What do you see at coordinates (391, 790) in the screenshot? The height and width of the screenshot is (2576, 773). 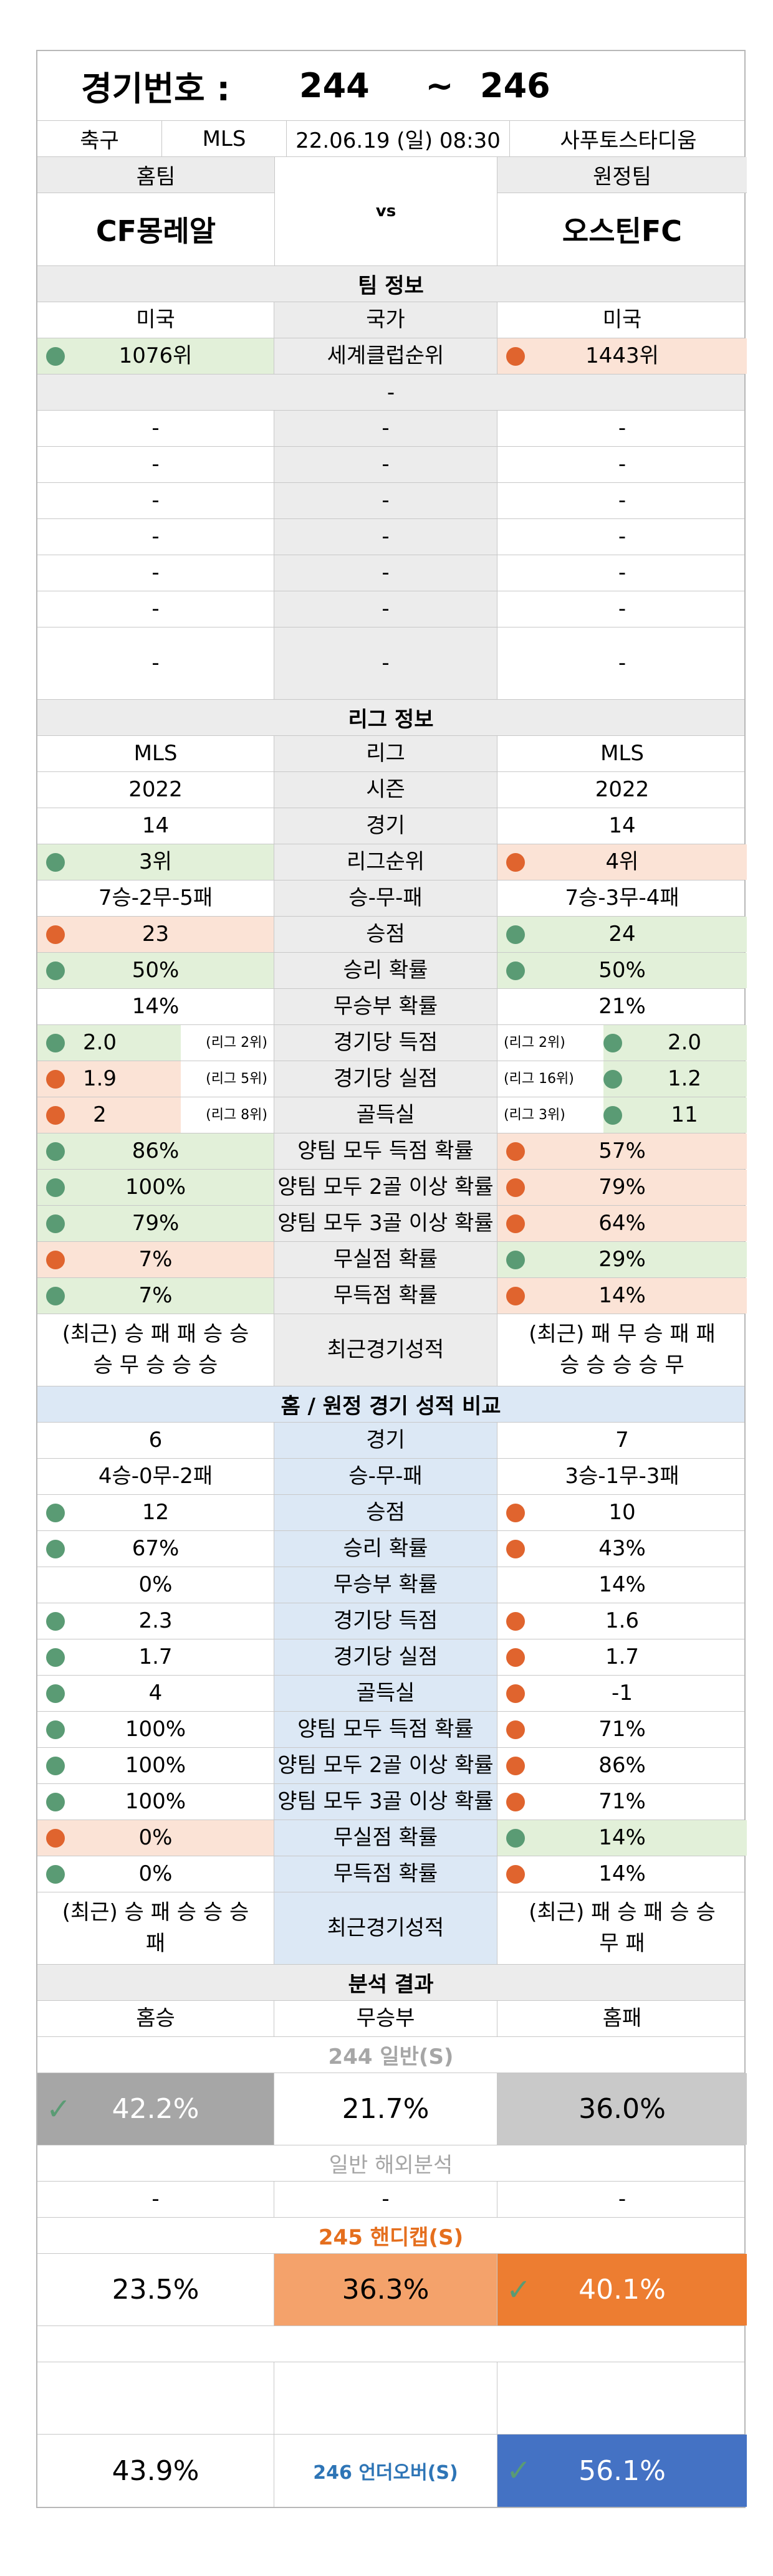 I see `league-row: 2022 시즌 2022` at bounding box center [391, 790].